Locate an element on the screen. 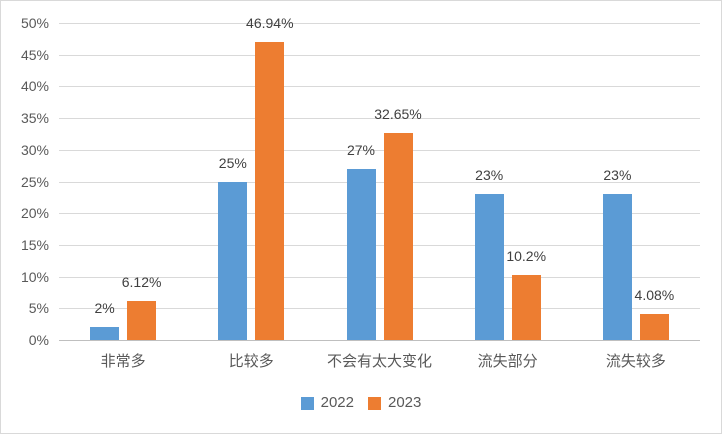 The image size is (722, 434). data-label-2023-3: 10.2% is located at coordinates (526, 256).